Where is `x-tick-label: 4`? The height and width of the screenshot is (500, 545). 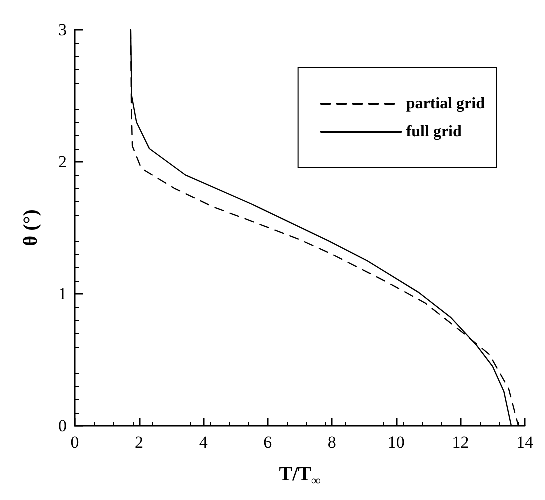
x-tick-label: 4 is located at coordinates (203, 442).